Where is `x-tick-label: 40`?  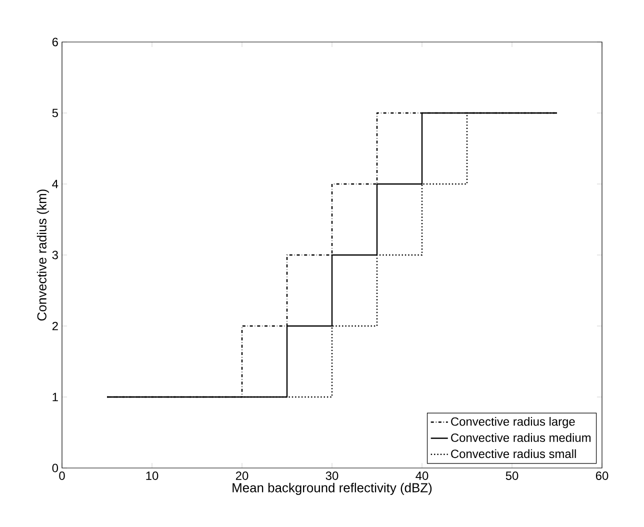
x-tick-label: 40 is located at coordinates (422, 476).